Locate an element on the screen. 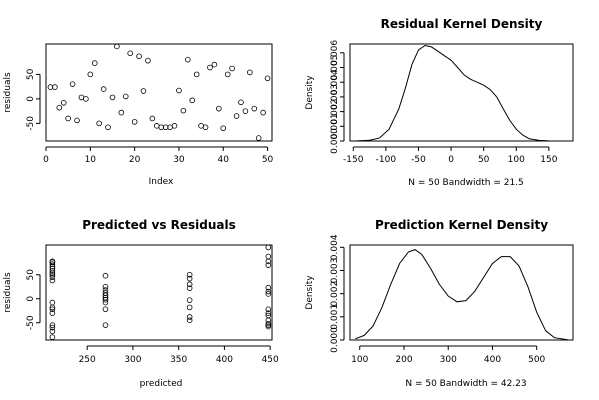  chart-title-2: Residual Kernel Density is located at coordinates (462, 24).